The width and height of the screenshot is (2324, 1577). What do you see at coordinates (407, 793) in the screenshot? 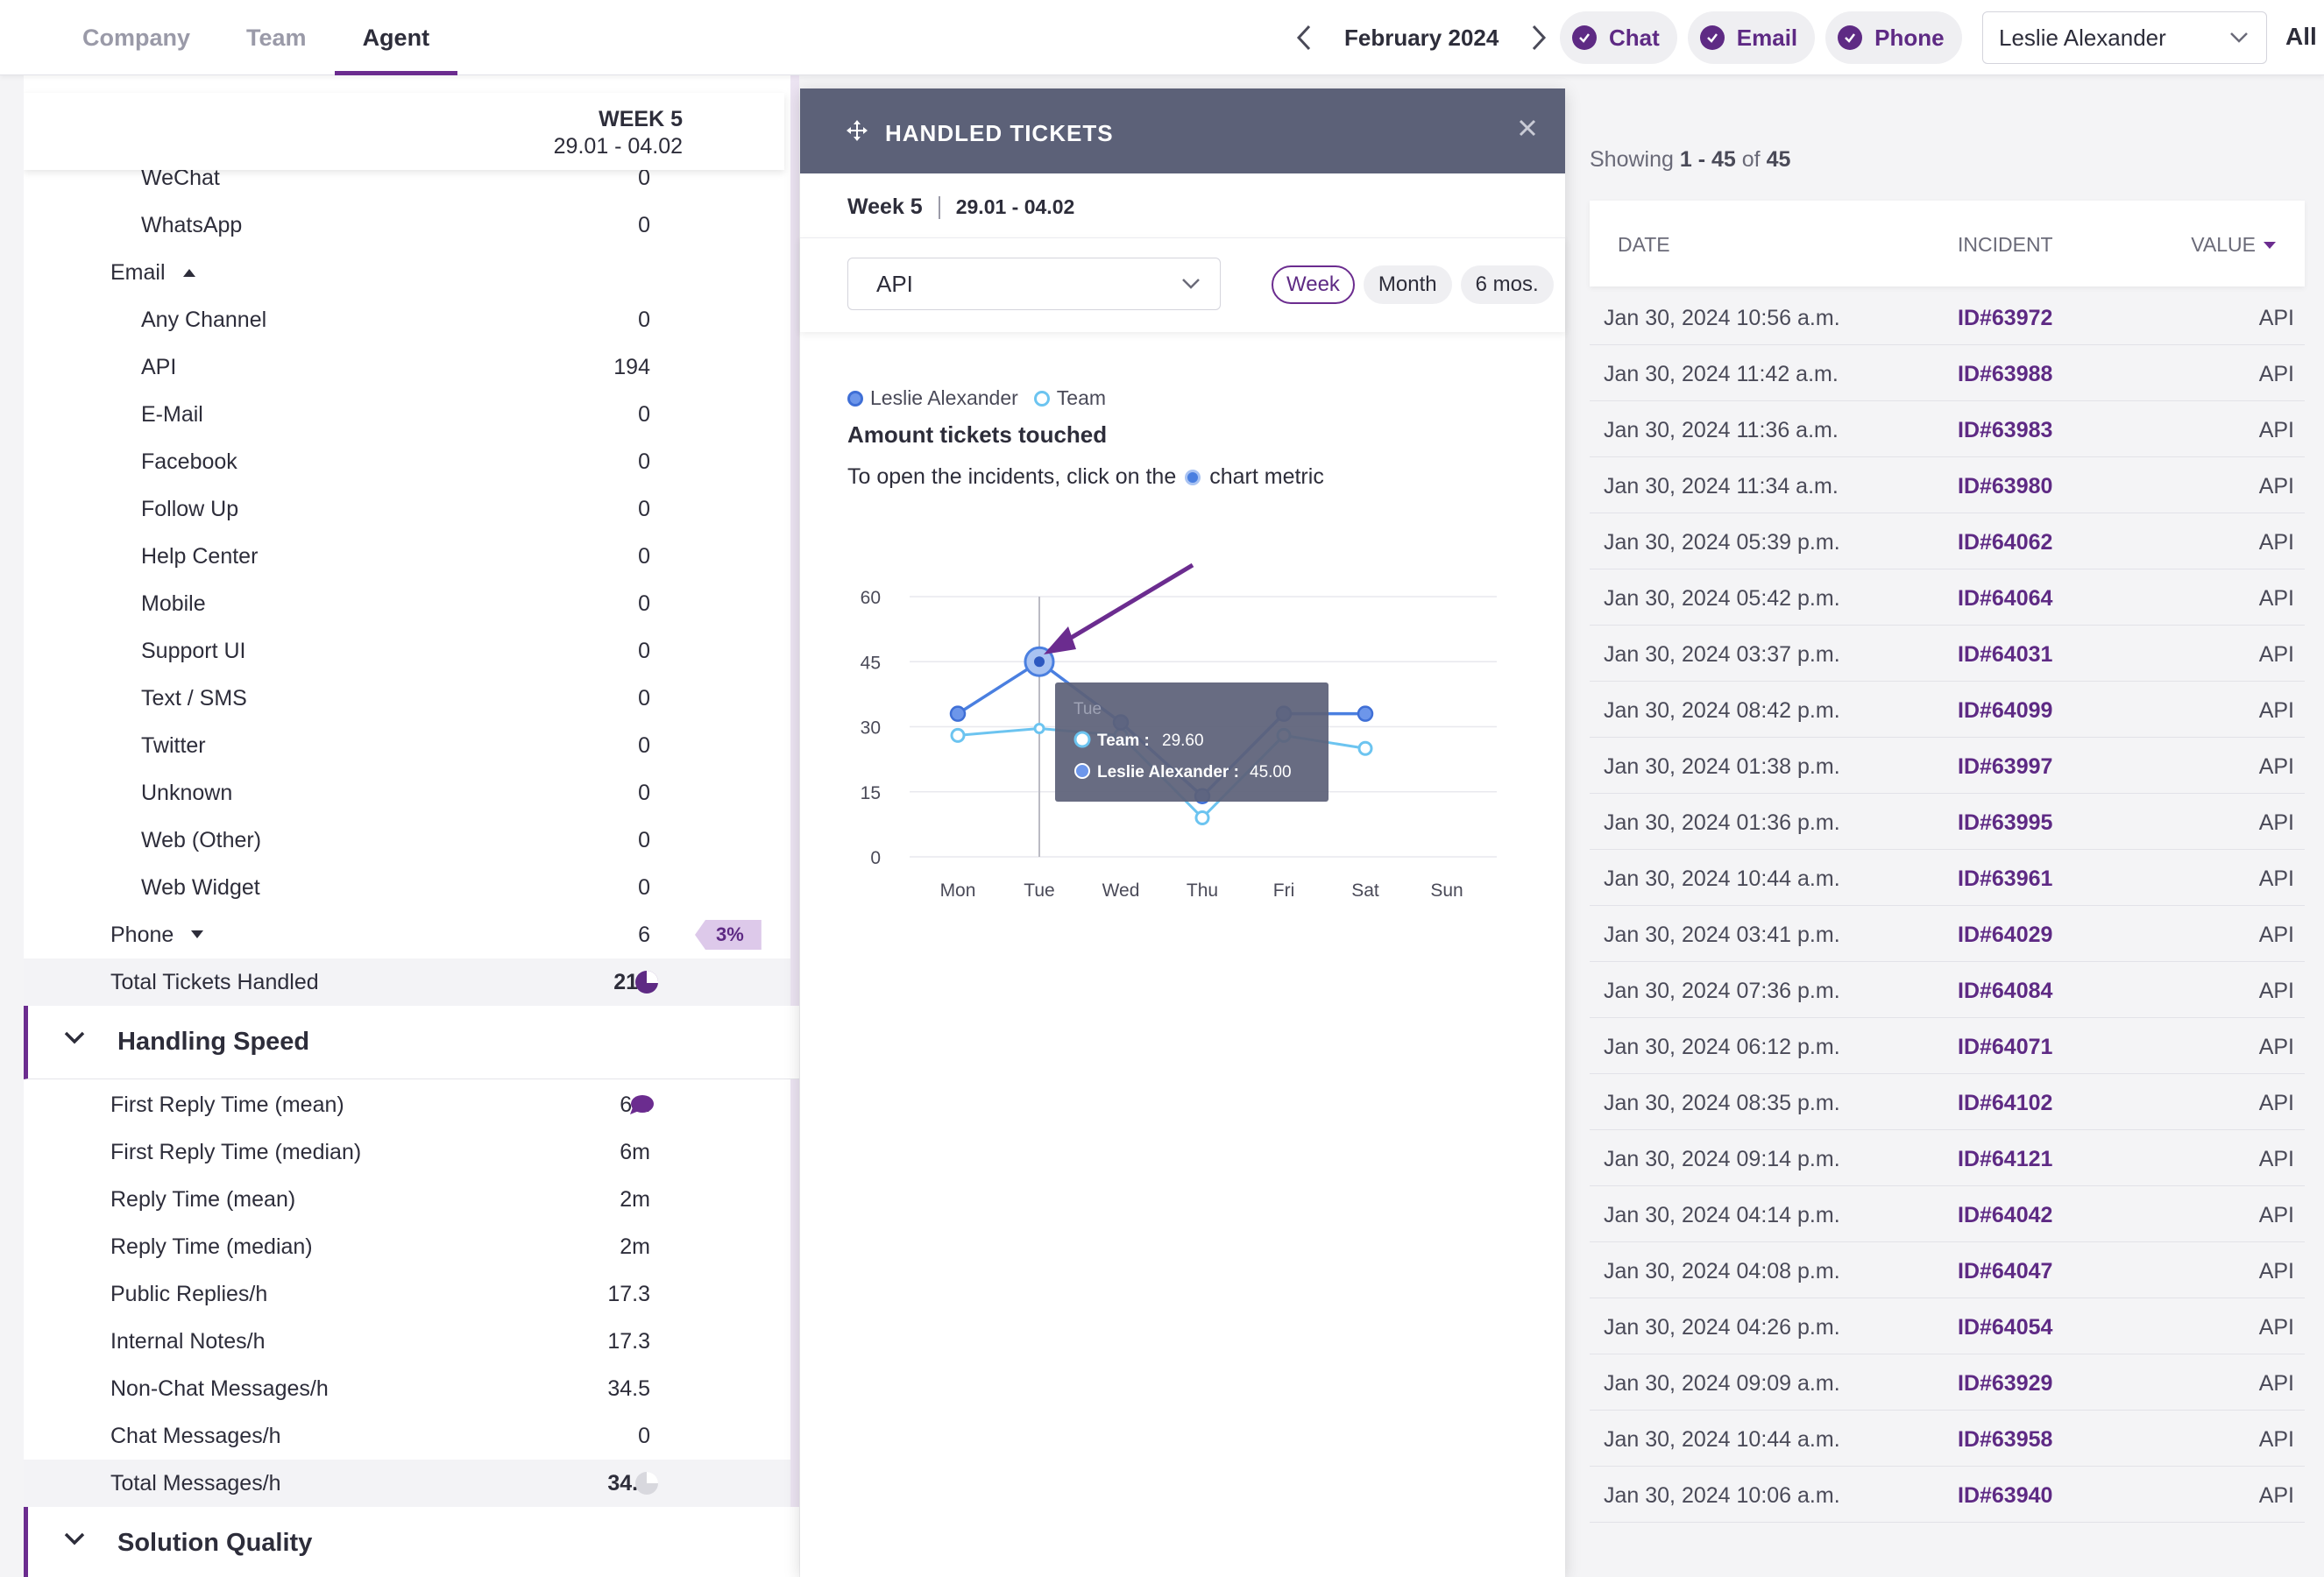
I see `metric-row-unknown: Unknown 0` at bounding box center [407, 793].